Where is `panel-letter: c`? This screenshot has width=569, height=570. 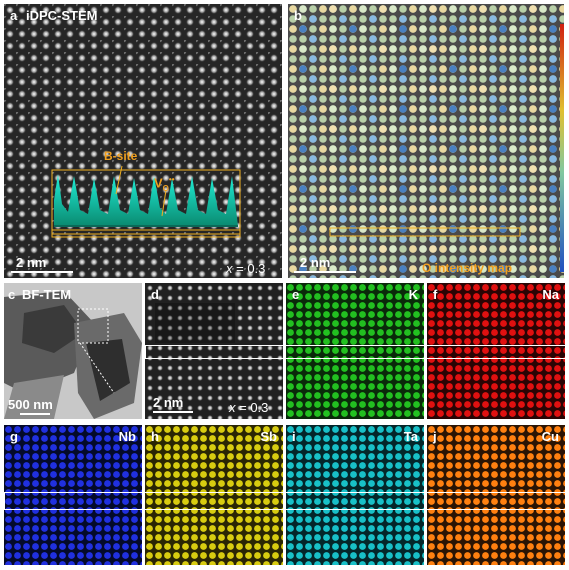 panel-letter: c is located at coordinates (12, 294).